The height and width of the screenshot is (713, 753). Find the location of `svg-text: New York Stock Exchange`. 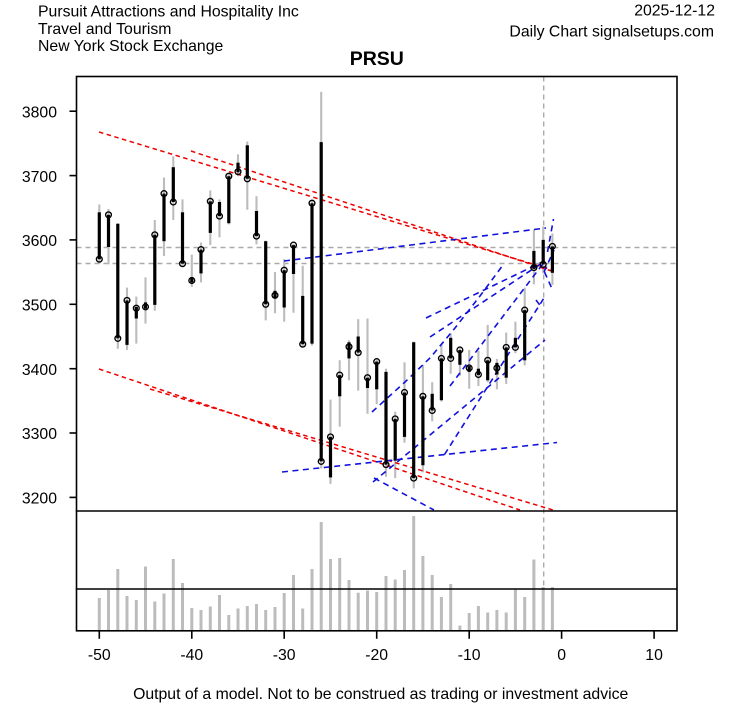

svg-text: New York Stock Exchange is located at coordinates (130, 46).